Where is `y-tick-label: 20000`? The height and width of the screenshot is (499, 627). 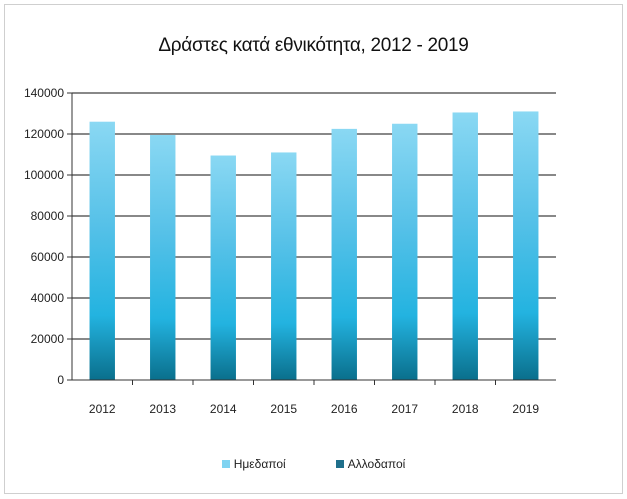 y-tick-label: 20000 is located at coordinates (48, 339).